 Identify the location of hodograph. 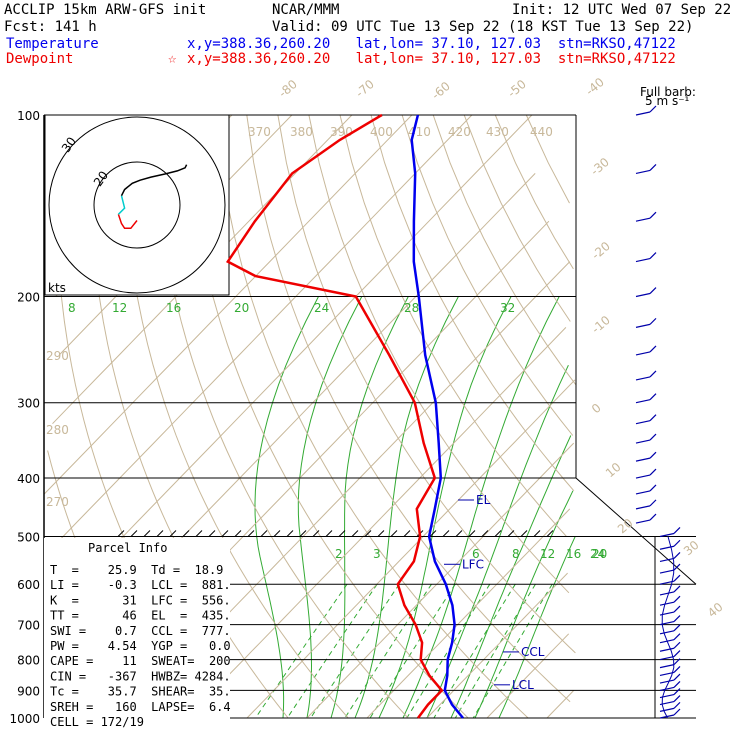
(137, 205).